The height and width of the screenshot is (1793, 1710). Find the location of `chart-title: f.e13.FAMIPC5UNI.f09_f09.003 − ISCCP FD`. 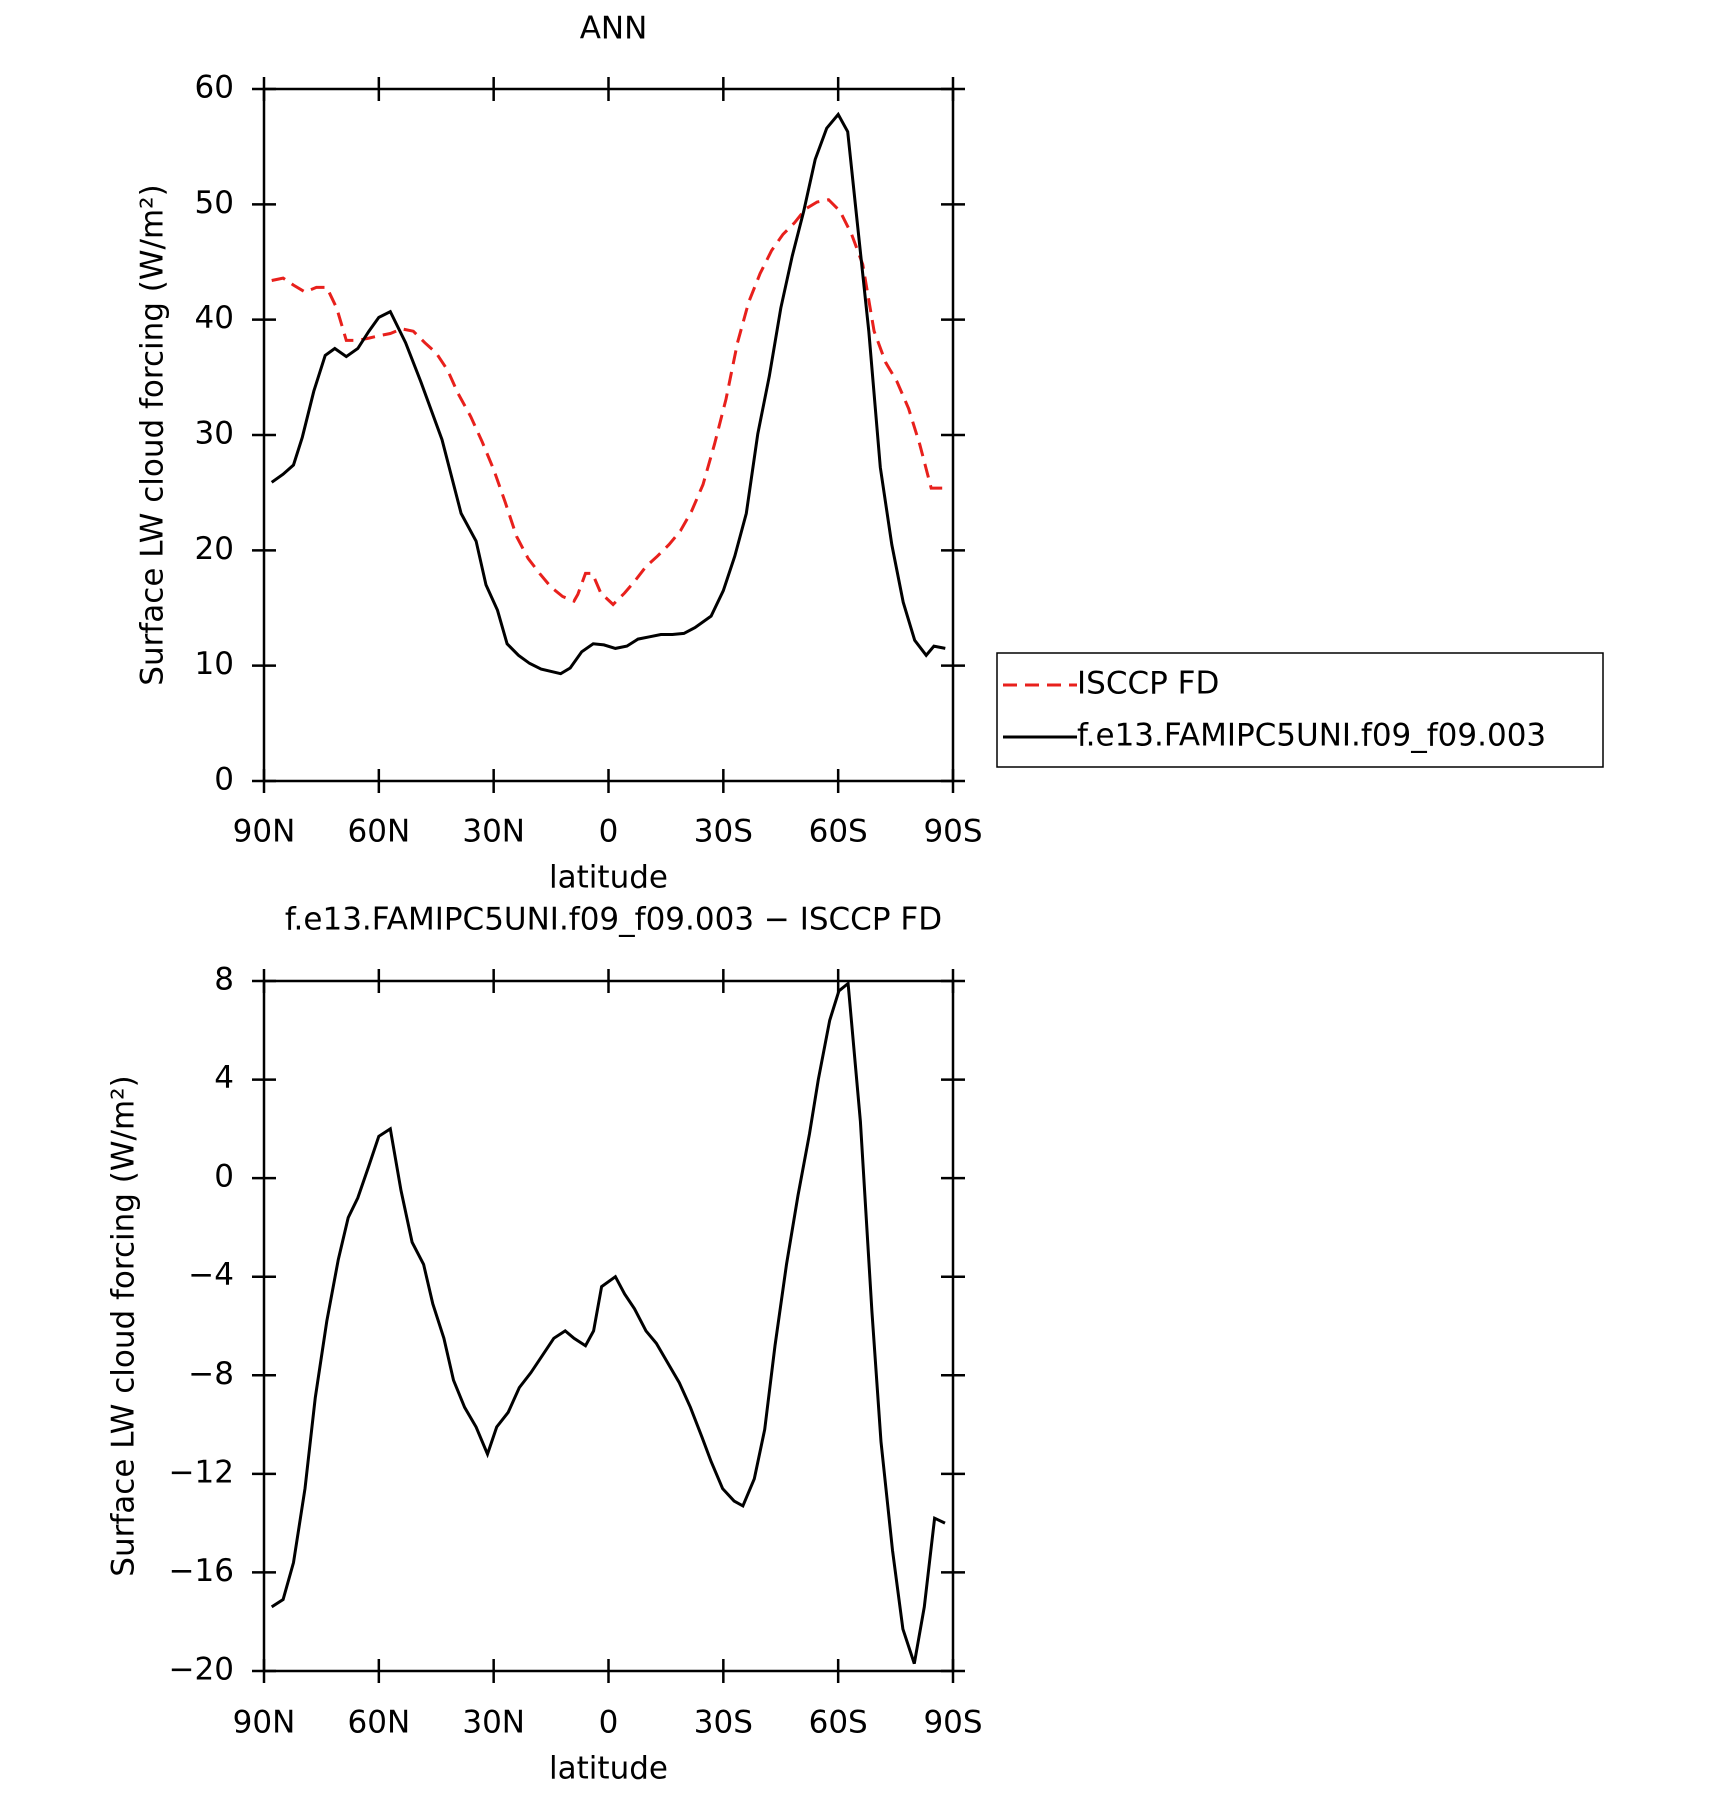

chart-title: f.e13.FAMIPC5UNI.f09_f09.003 − ISCCP FD is located at coordinates (613, 920).